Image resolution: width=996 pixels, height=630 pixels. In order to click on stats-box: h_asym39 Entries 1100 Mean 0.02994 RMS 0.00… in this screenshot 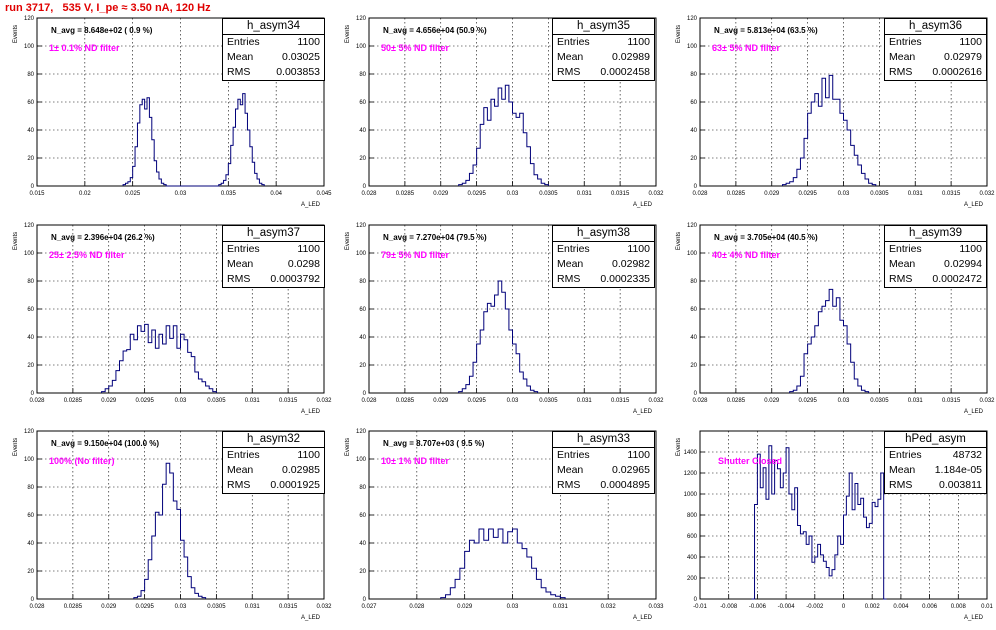, I will do `click(935, 256)`.